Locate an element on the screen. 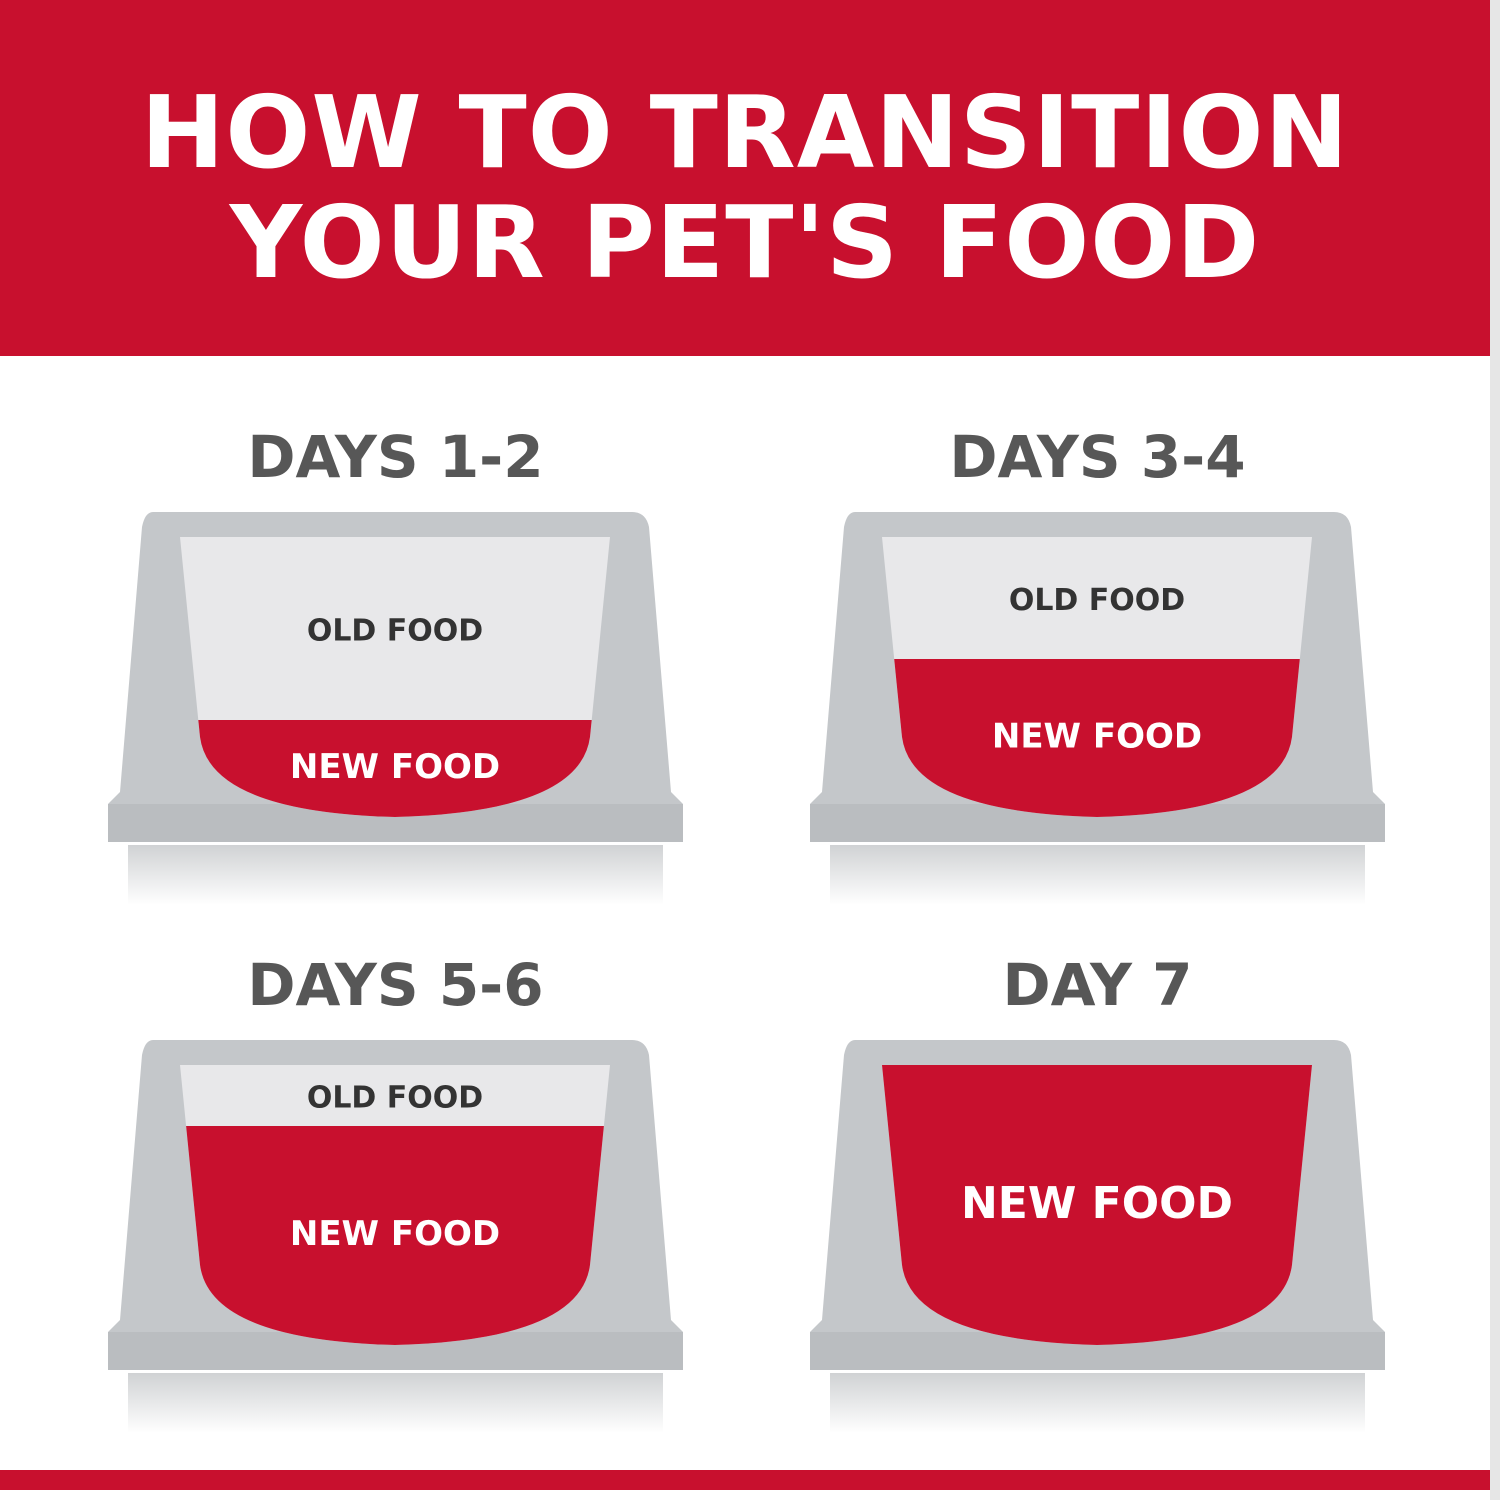 Image resolution: width=1500 pixels, height=1500 pixels. header-title-line1: HOW TO TRANSITION is located at coordinates (745, 132).